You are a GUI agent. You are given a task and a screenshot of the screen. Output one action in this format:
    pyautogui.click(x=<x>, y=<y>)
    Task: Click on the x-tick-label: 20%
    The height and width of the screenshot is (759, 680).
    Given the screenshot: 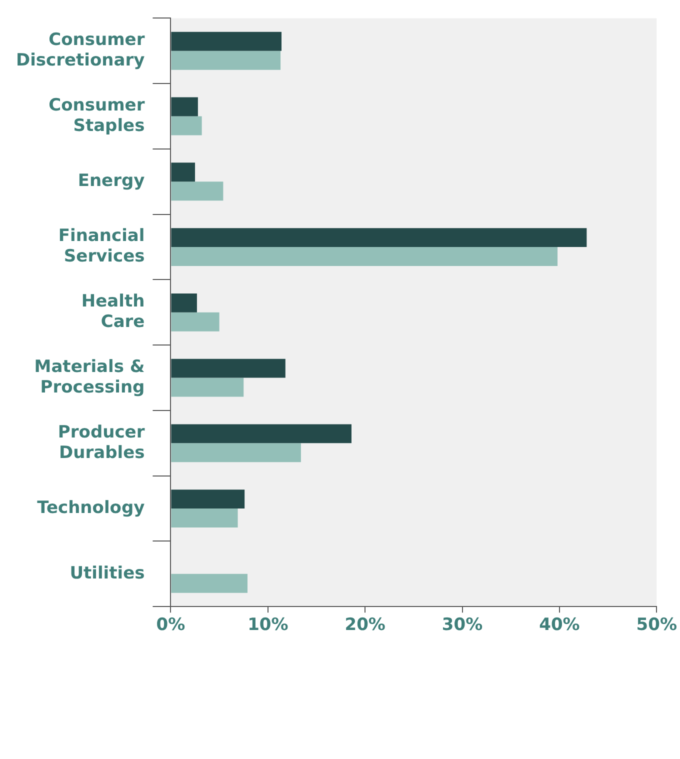 What is the action you would take?
    pyautogui.click(x=365, y=625)
    